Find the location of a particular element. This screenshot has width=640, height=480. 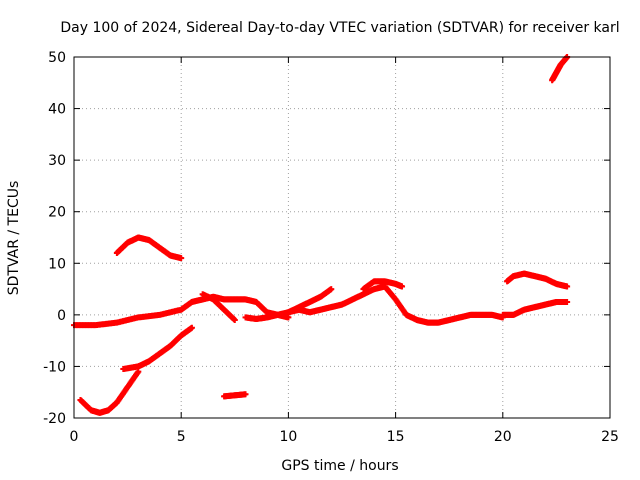

y-axis-label: SDTVAR / TECUs is located at coordinates (14, 238).